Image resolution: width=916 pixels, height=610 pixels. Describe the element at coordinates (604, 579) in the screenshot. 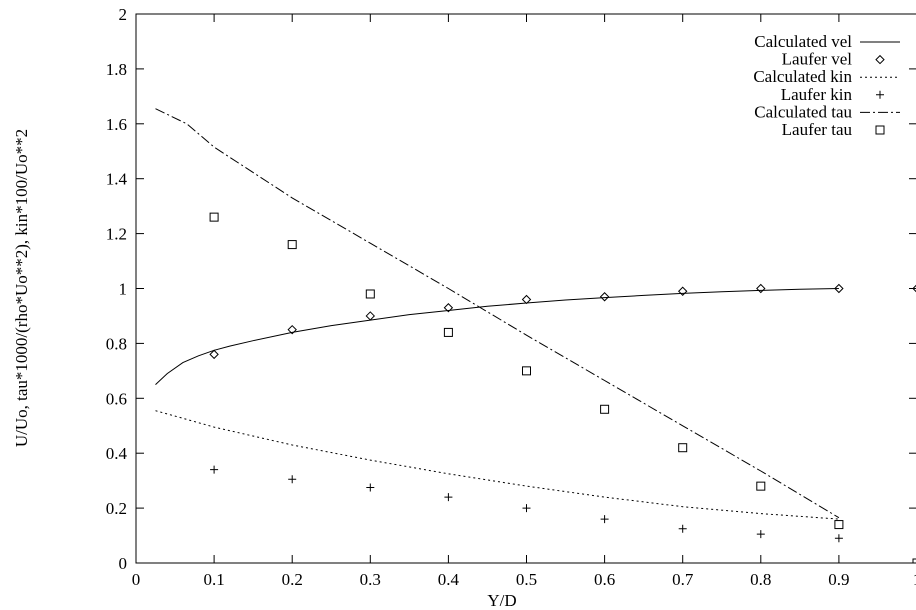

I see `x-tick-label: 0.6` at that location.